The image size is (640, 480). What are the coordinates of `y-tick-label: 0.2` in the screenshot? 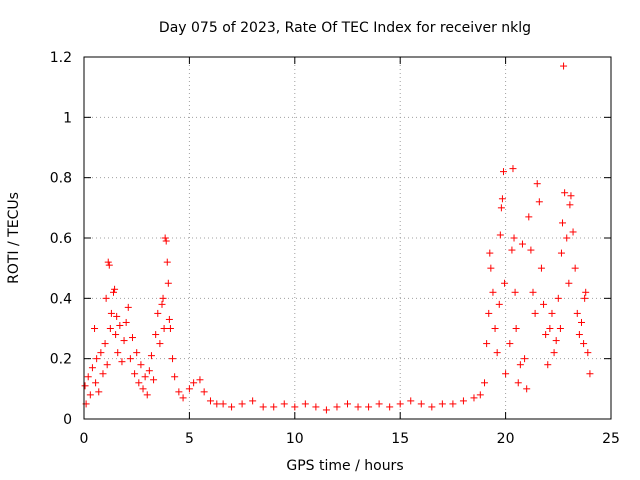 It's located at (61, 360).